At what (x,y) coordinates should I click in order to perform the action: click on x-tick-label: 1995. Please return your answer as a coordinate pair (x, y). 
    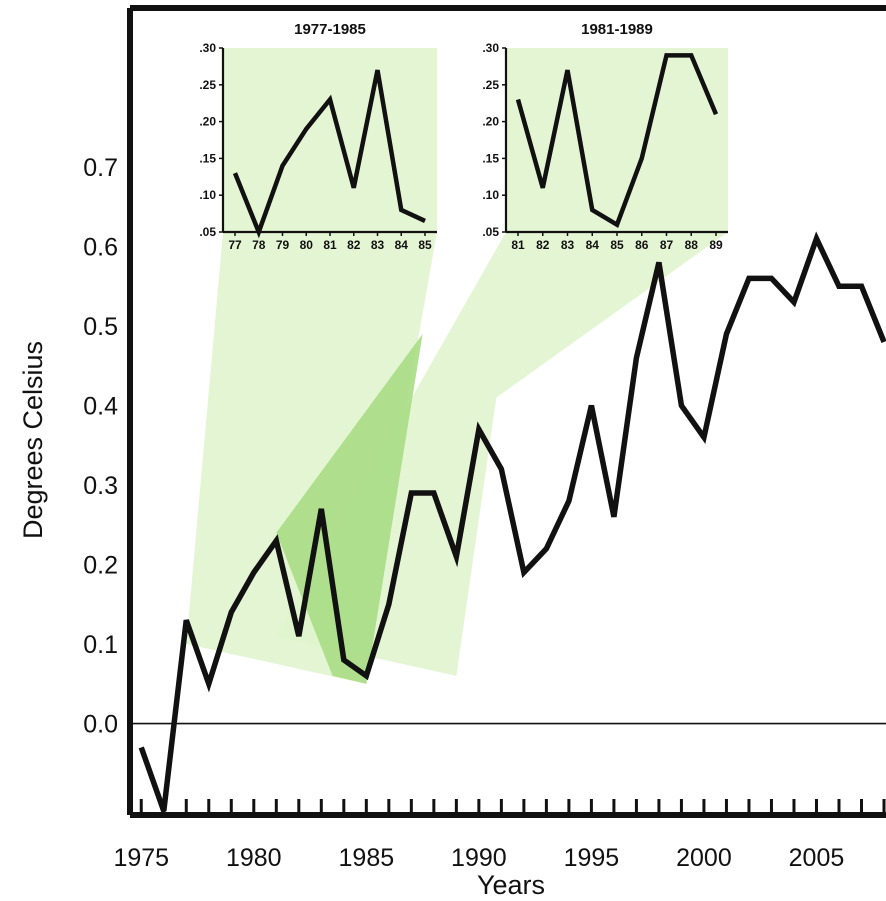
    Looking at the image, I should click on (592, 858).